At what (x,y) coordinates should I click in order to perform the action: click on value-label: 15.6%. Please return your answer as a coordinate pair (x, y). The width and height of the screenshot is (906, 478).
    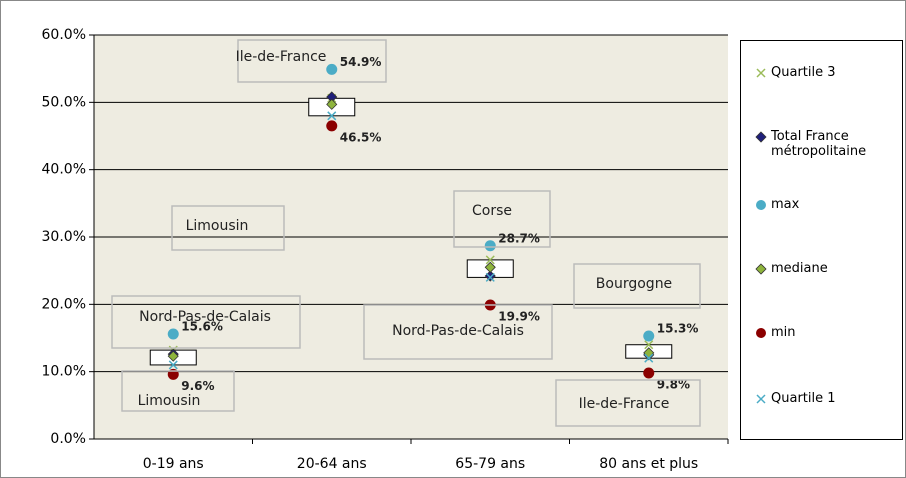
    Looking at the image, I should click on (202, 326).